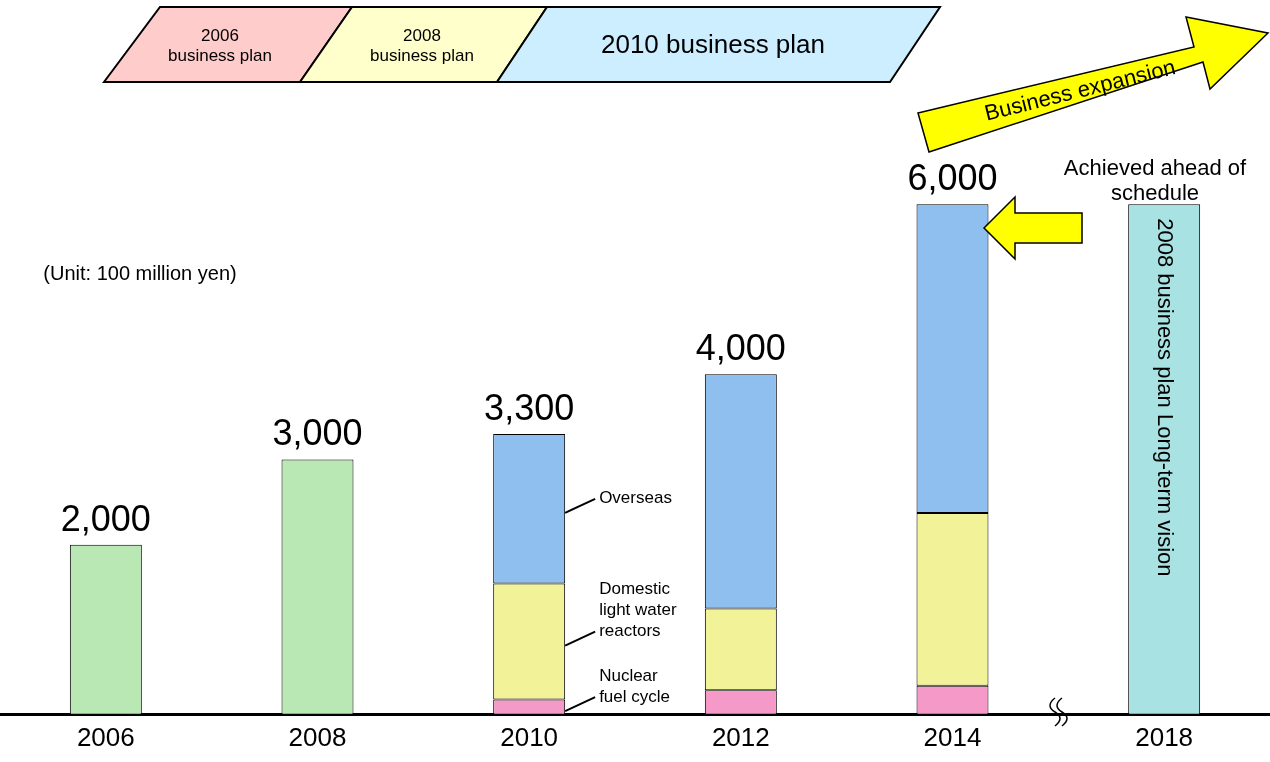 This screenshot has width=1270, height=762. What do you see at coordinates (638, 610) in the screenshot?
I see `series-label: Domestic light water reactors` at bounding box center [638, 610].